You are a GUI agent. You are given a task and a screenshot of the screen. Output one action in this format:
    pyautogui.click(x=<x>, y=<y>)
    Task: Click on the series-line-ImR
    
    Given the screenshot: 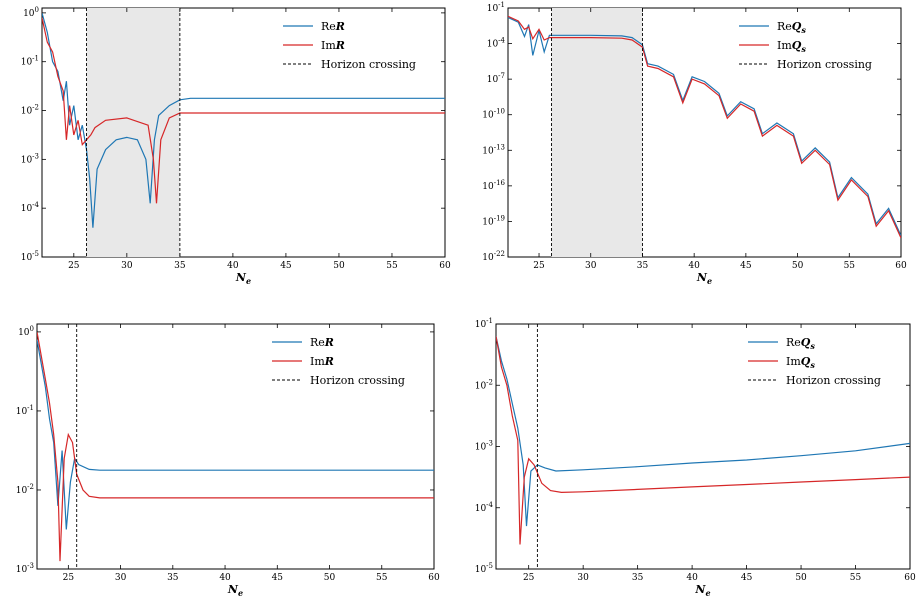 What is the action you would take?
    pyautogui.click(x=243, y=110)
    